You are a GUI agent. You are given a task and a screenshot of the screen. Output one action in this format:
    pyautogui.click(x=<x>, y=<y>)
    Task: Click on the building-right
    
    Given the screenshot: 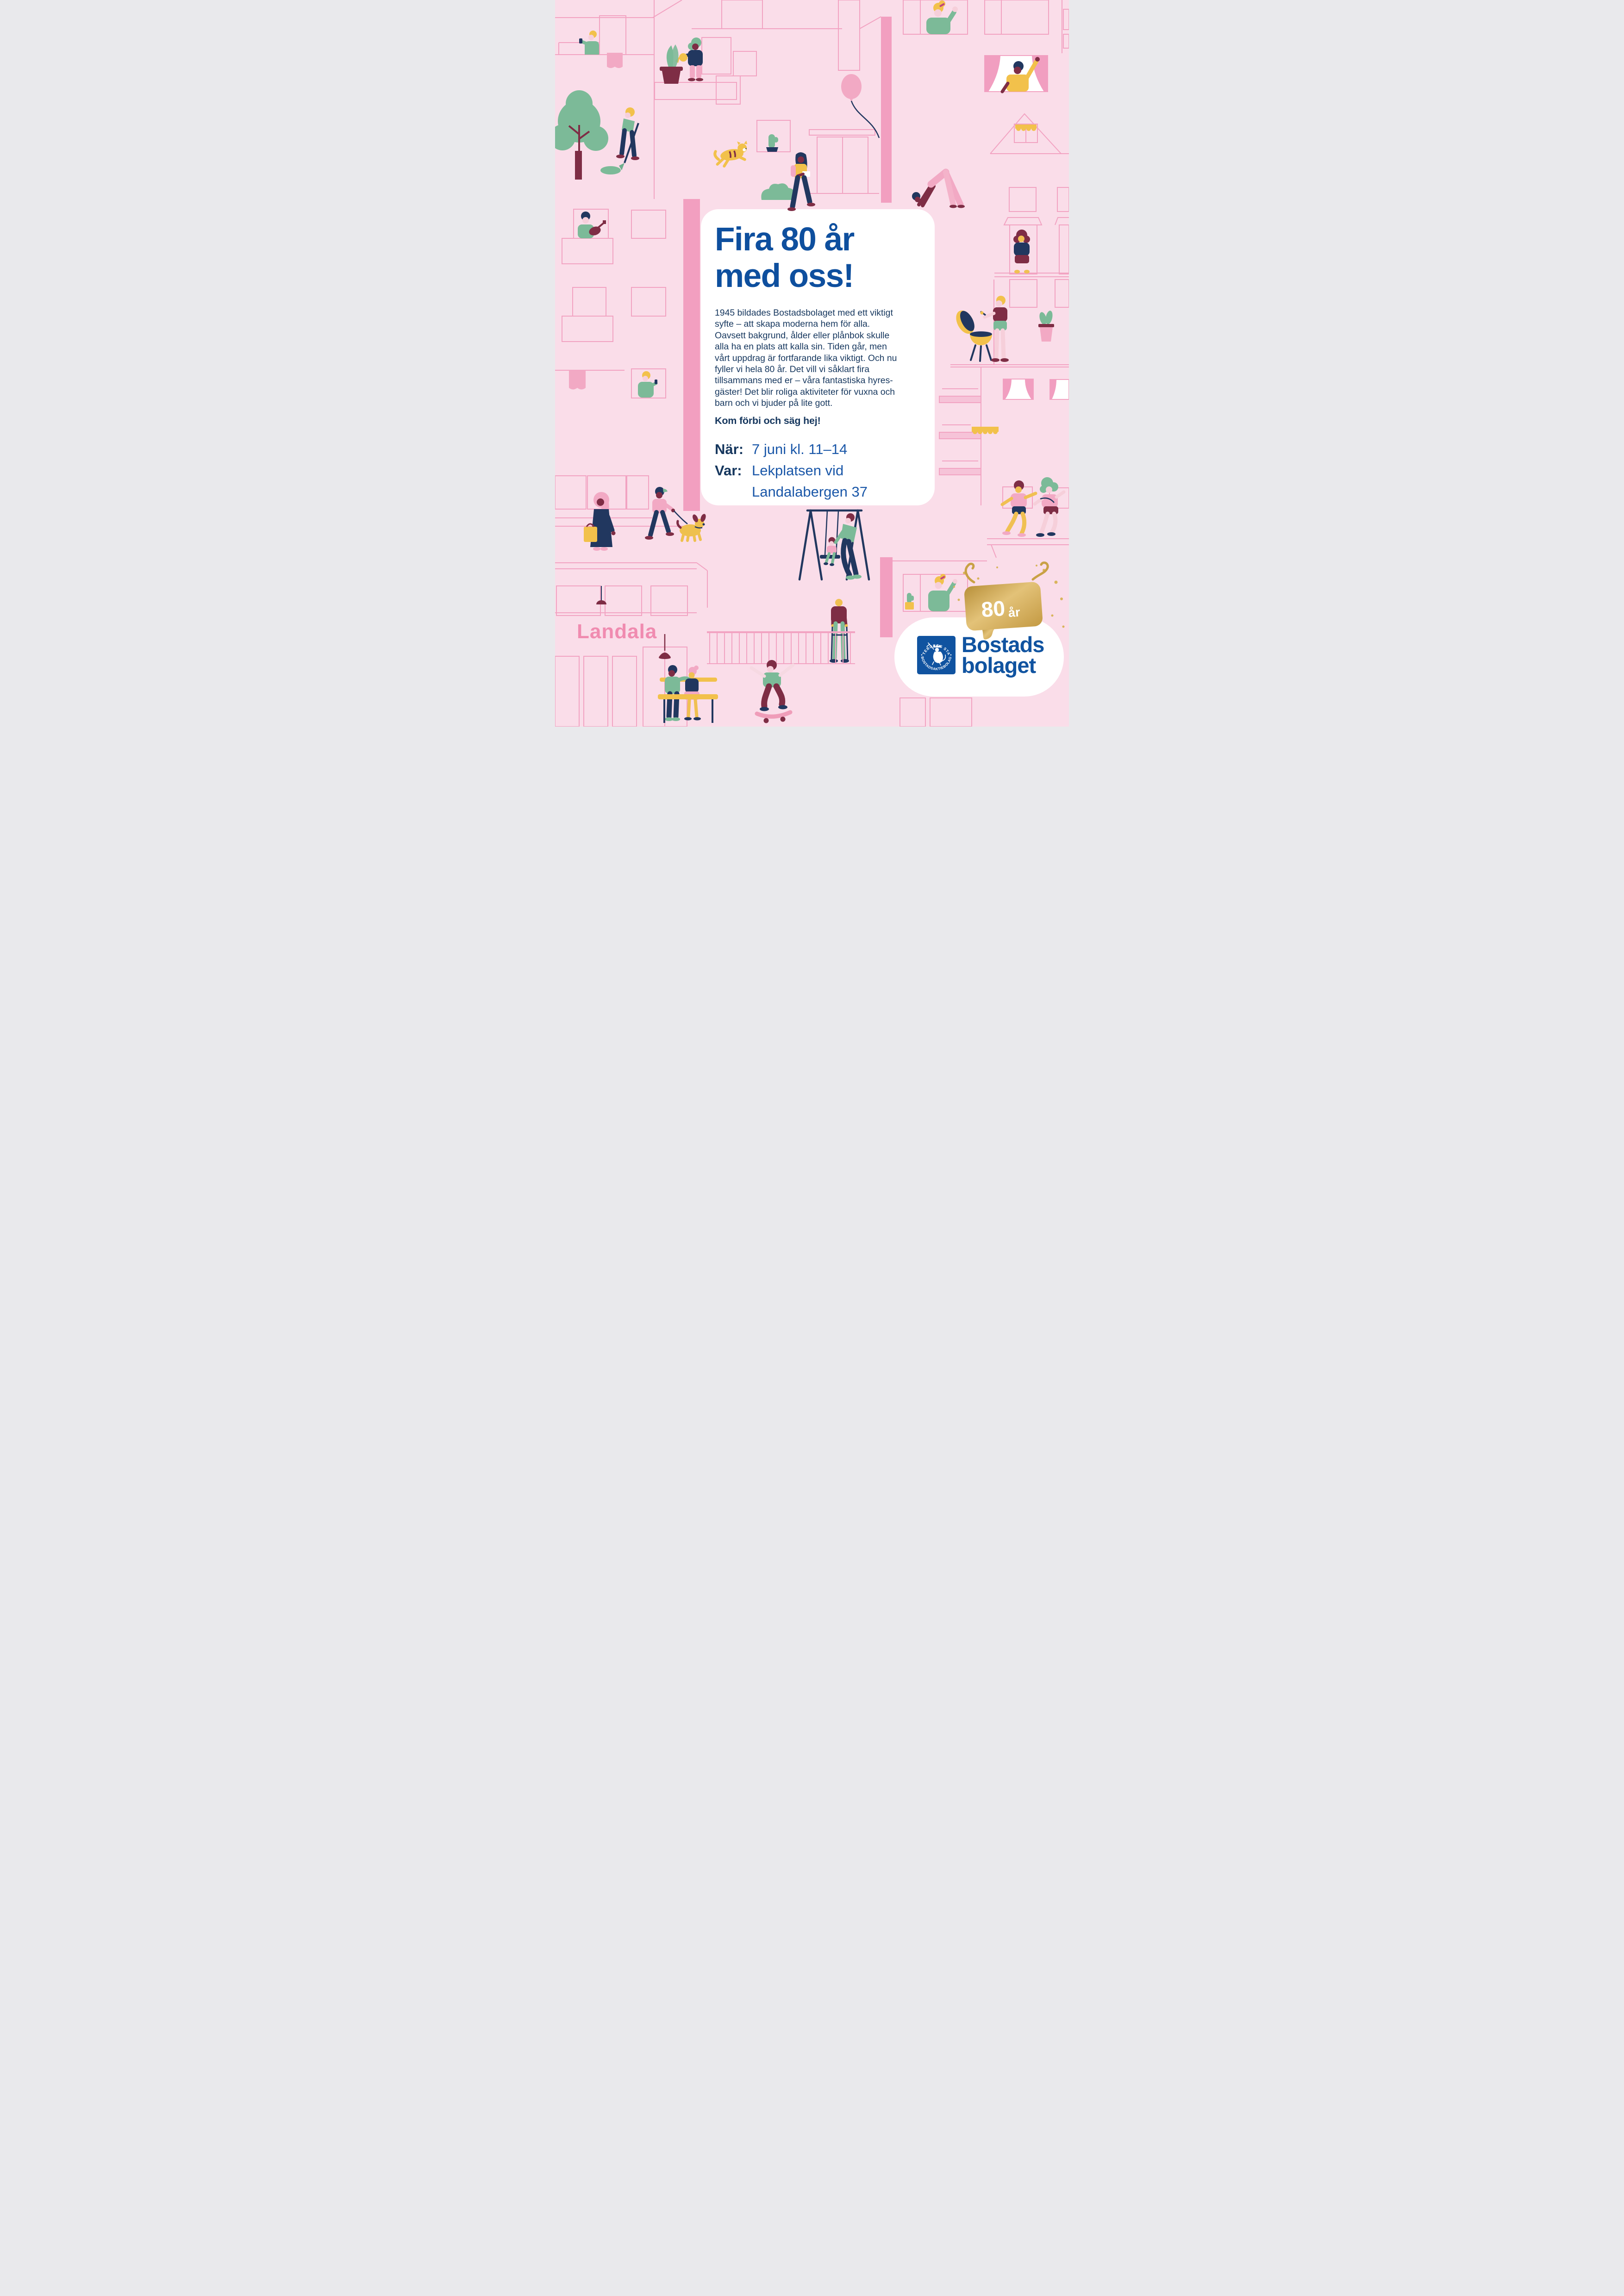 What is the action you would take?
    pyautogui.click(x=986, y=252)
    